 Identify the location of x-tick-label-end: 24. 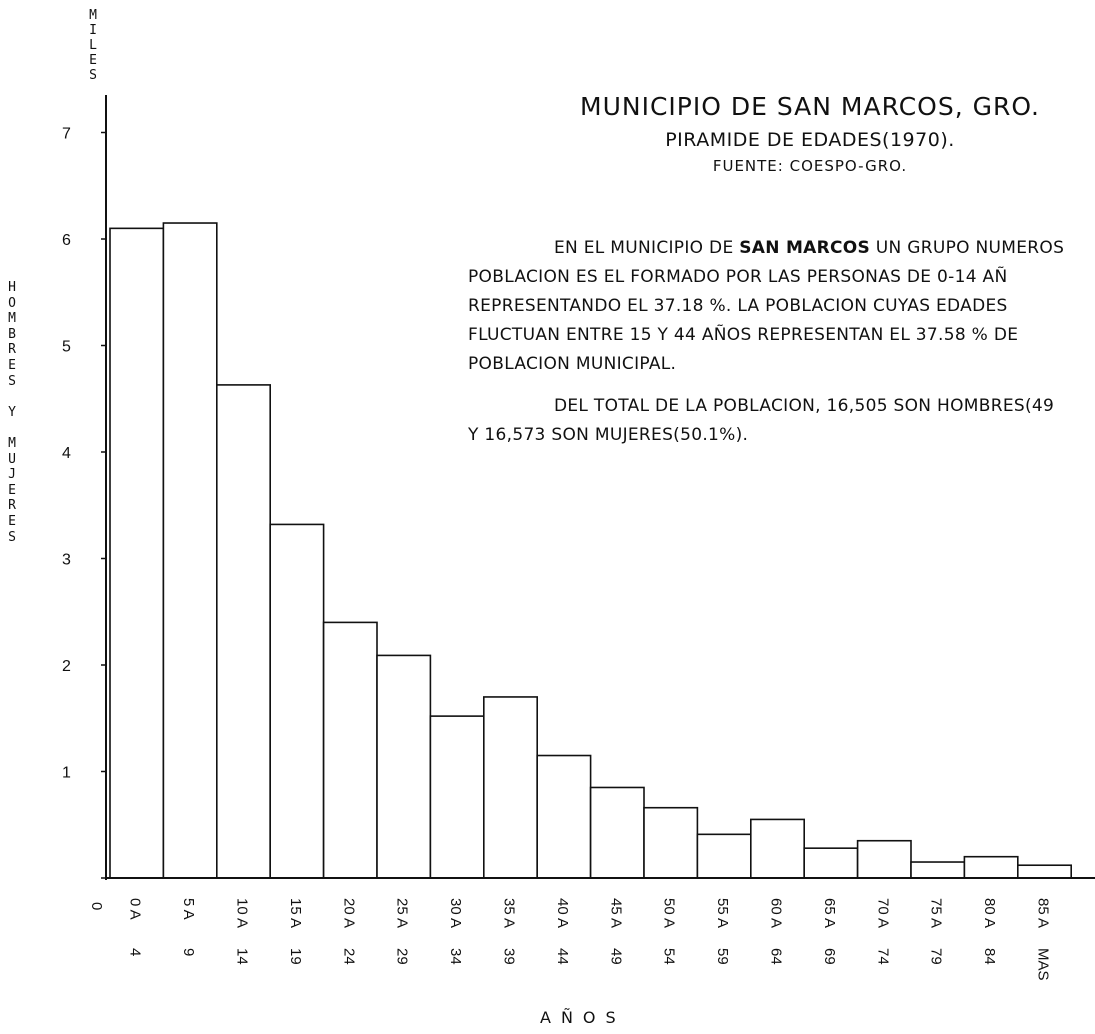
(348, 956).